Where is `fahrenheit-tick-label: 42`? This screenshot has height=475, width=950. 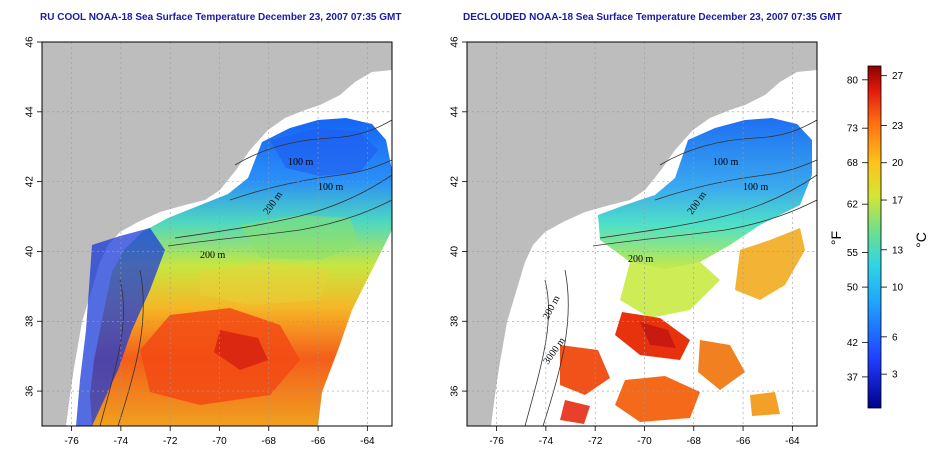 fahrenheit-tick-label: 42 is located at coordinates (853, 343).